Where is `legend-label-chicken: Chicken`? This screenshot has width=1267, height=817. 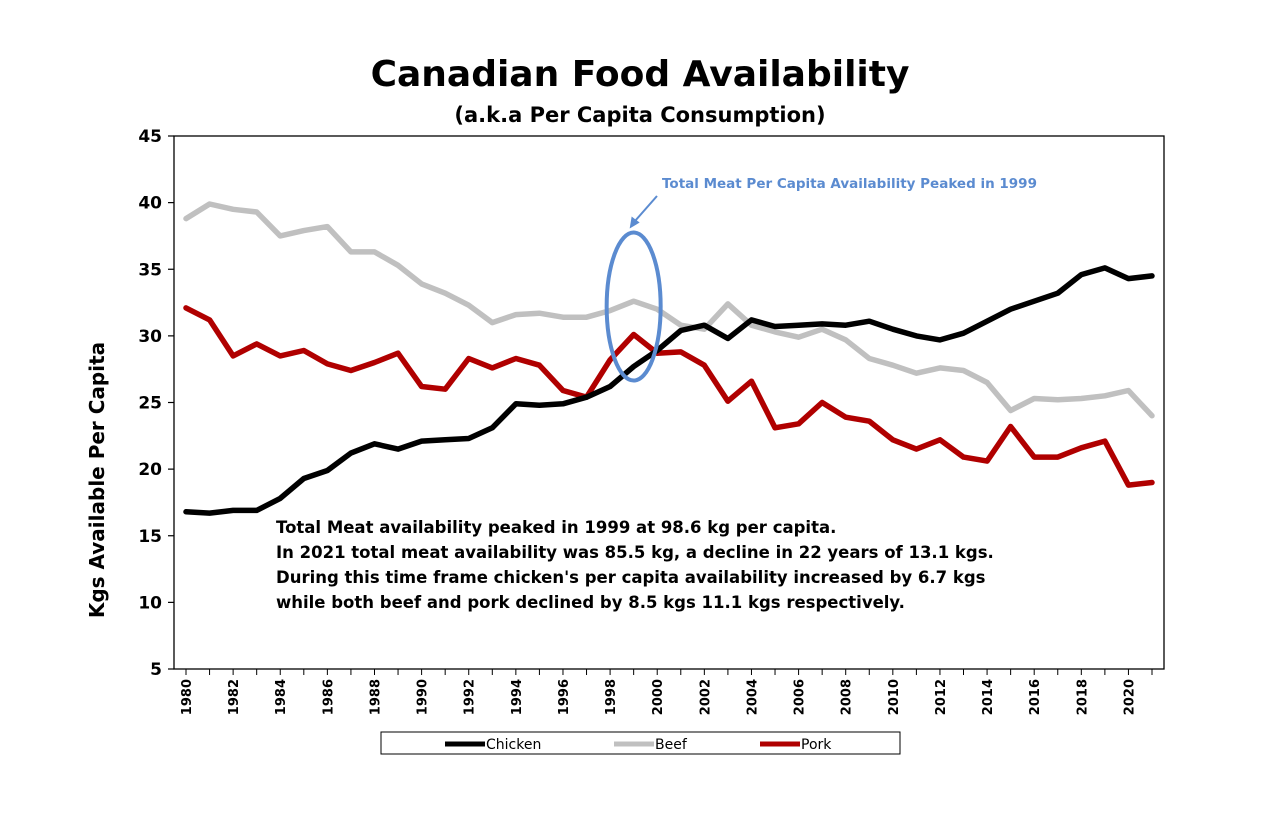
legend-label-chicken: Chicken is located at coordinates (513, 745).